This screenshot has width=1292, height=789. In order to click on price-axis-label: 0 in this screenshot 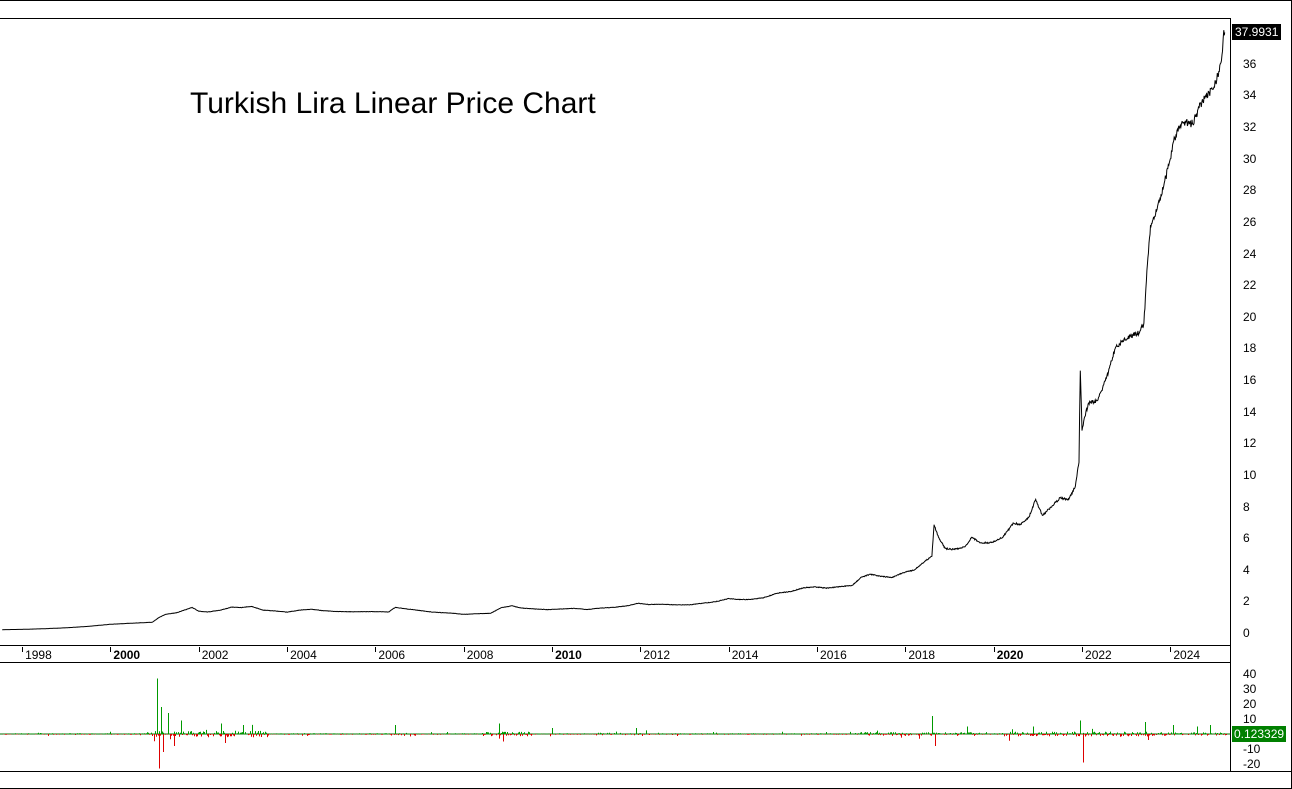, I will do `click(1246, 633)`.